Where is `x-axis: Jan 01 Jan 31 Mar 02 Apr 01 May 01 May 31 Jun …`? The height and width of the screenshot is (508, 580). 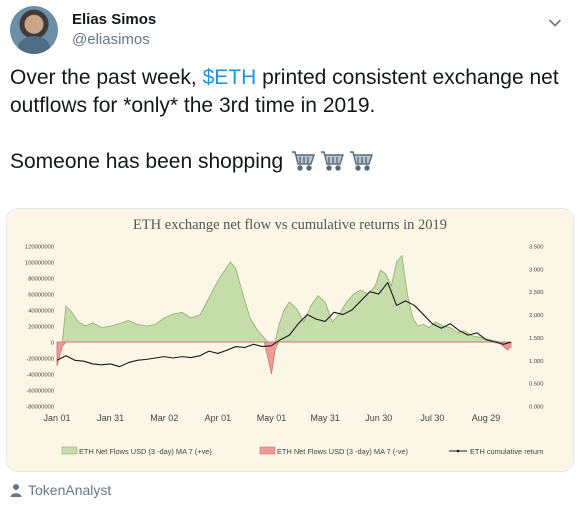
x-axis: Jan 01 Jan 31 Mar 02 Apr 01 May 01 May 31 Jun … is located at coordinates (271, 418).